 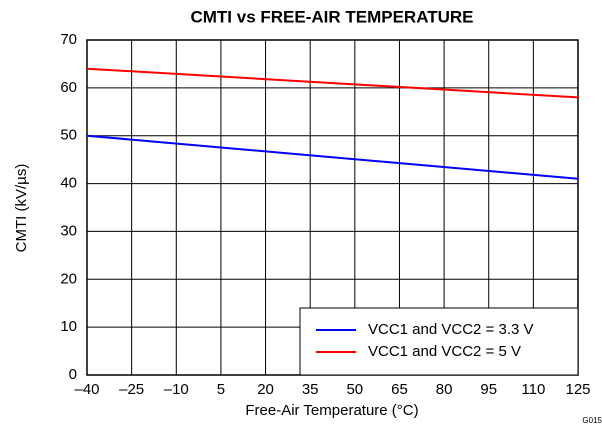 I want to click on y-tick-label: 70, so click(x=68, y=39).